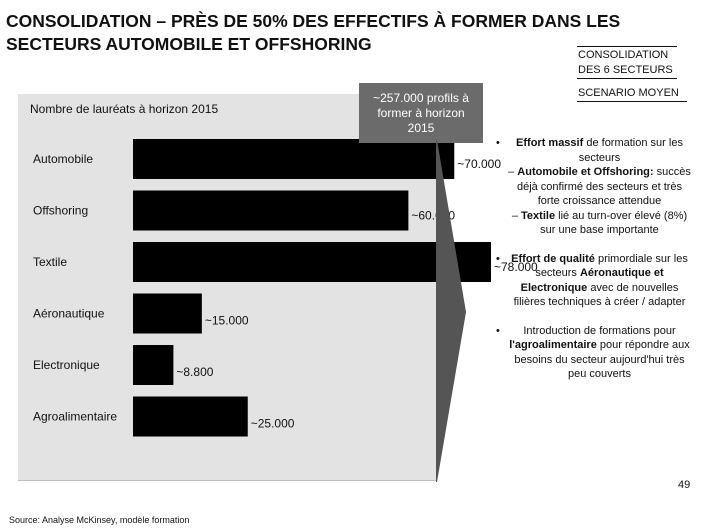  Describe the element at coordinates (194, 372) in the screenshot. I see `value-label: ~8.800` at that location.